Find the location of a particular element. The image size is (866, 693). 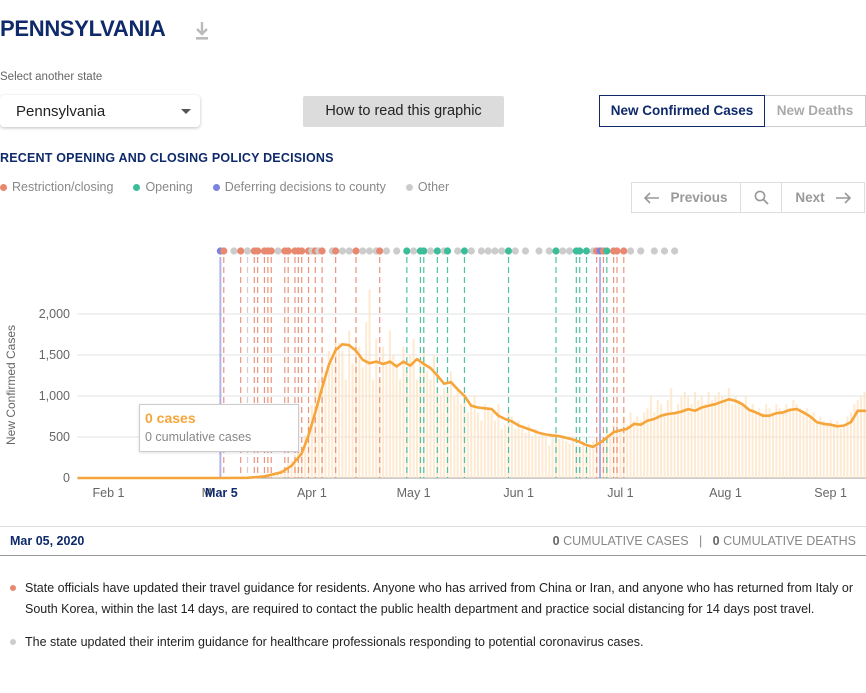

search-button is located at coordinates (761, 197).